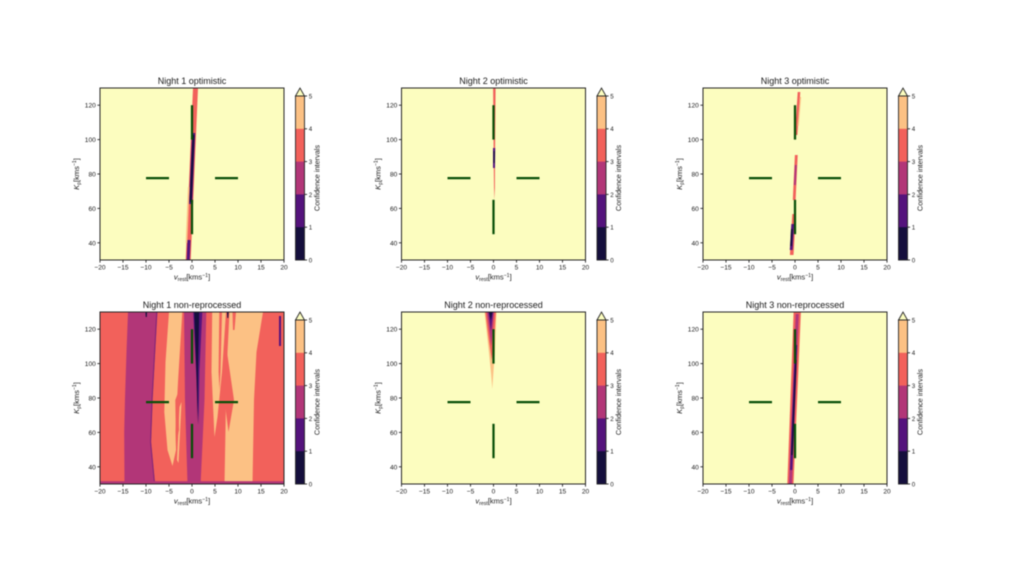 The width and height of the screenshot is (1024, 580). I want to click on svg-text: Night 3 optimistic, so click(795, 81).